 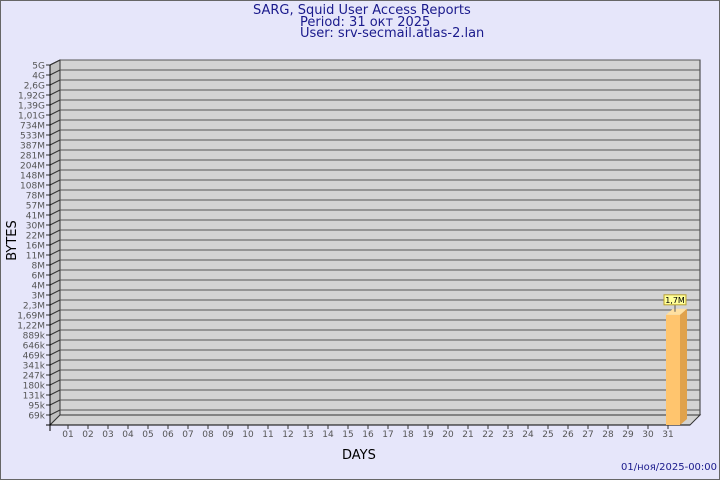 What do you see at coordinates (487, 435) in the screenshot?
I see `x-tick-label: 22` at bounding box center [487, 435].